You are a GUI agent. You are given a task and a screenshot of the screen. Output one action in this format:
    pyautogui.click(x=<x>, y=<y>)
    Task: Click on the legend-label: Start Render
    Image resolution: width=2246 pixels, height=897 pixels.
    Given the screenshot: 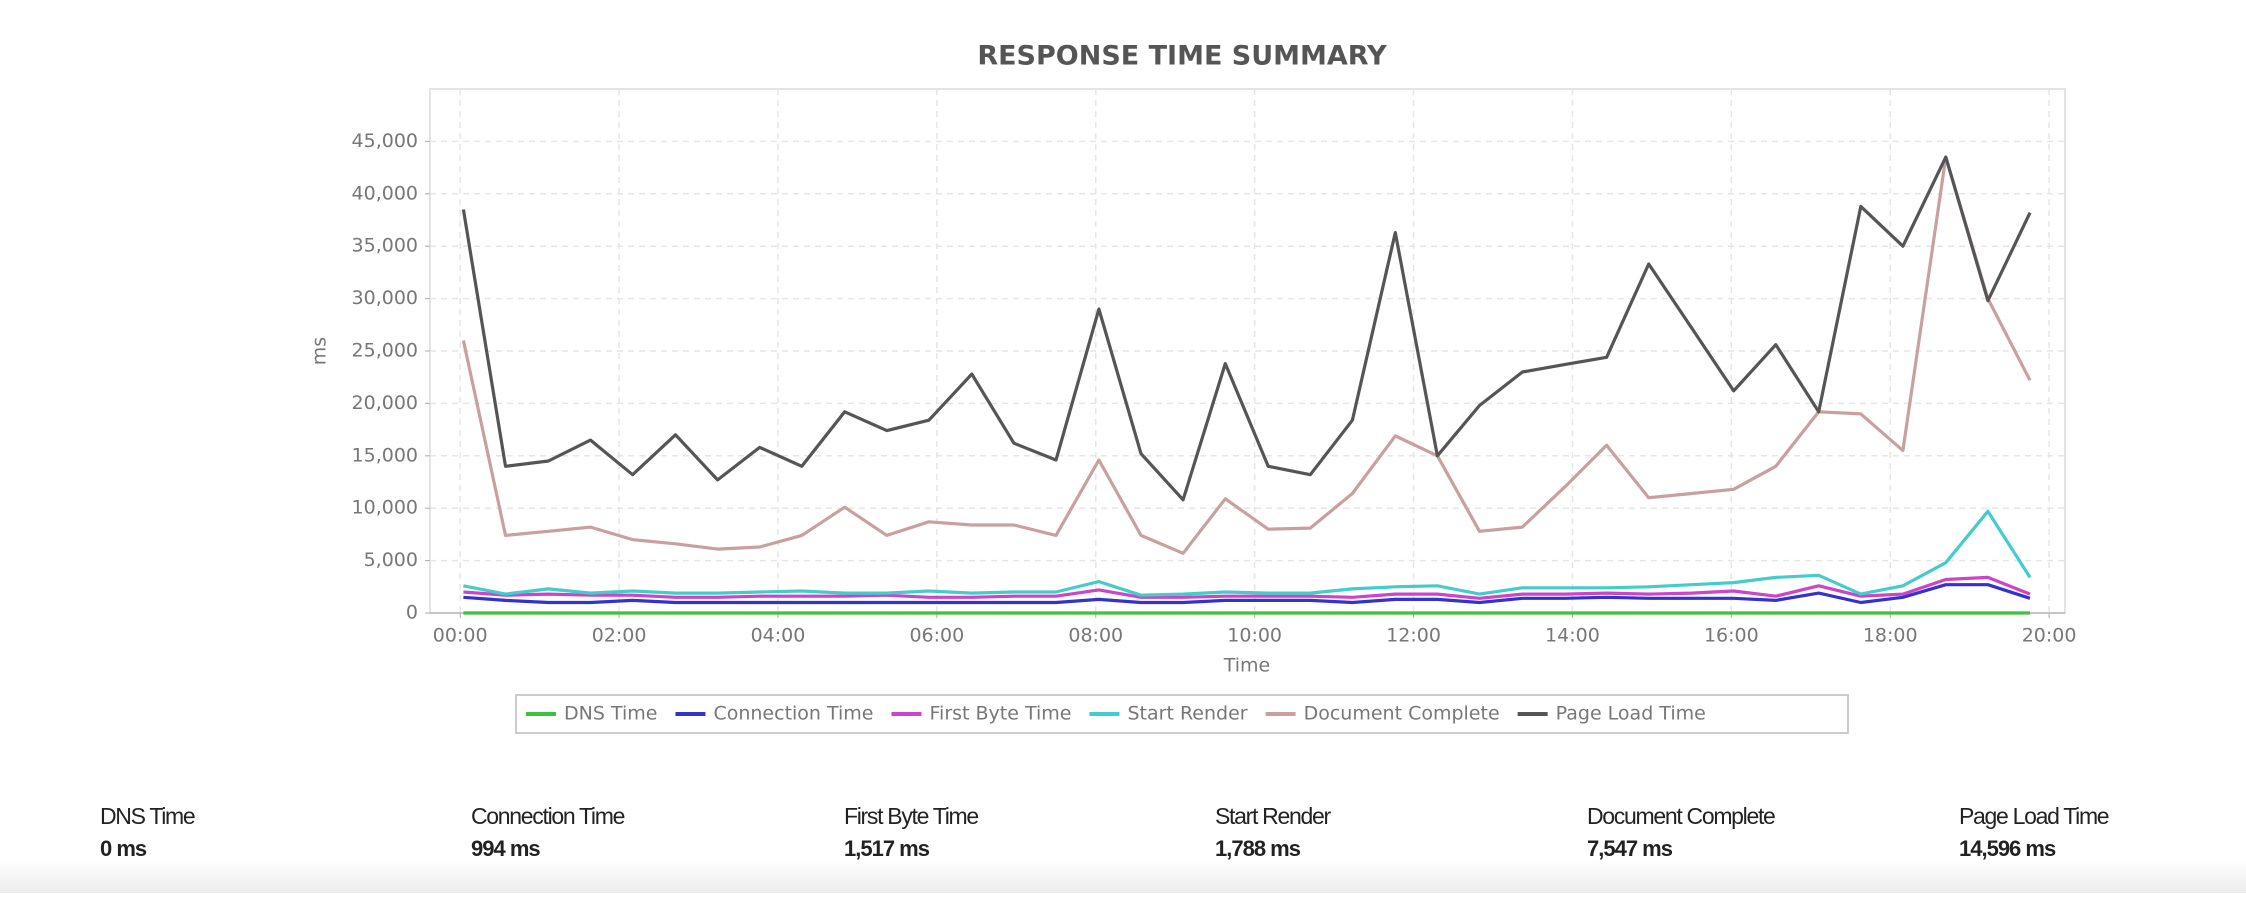 What is the action you would take?
    pyautogui.click(x=1187, y=714)
    